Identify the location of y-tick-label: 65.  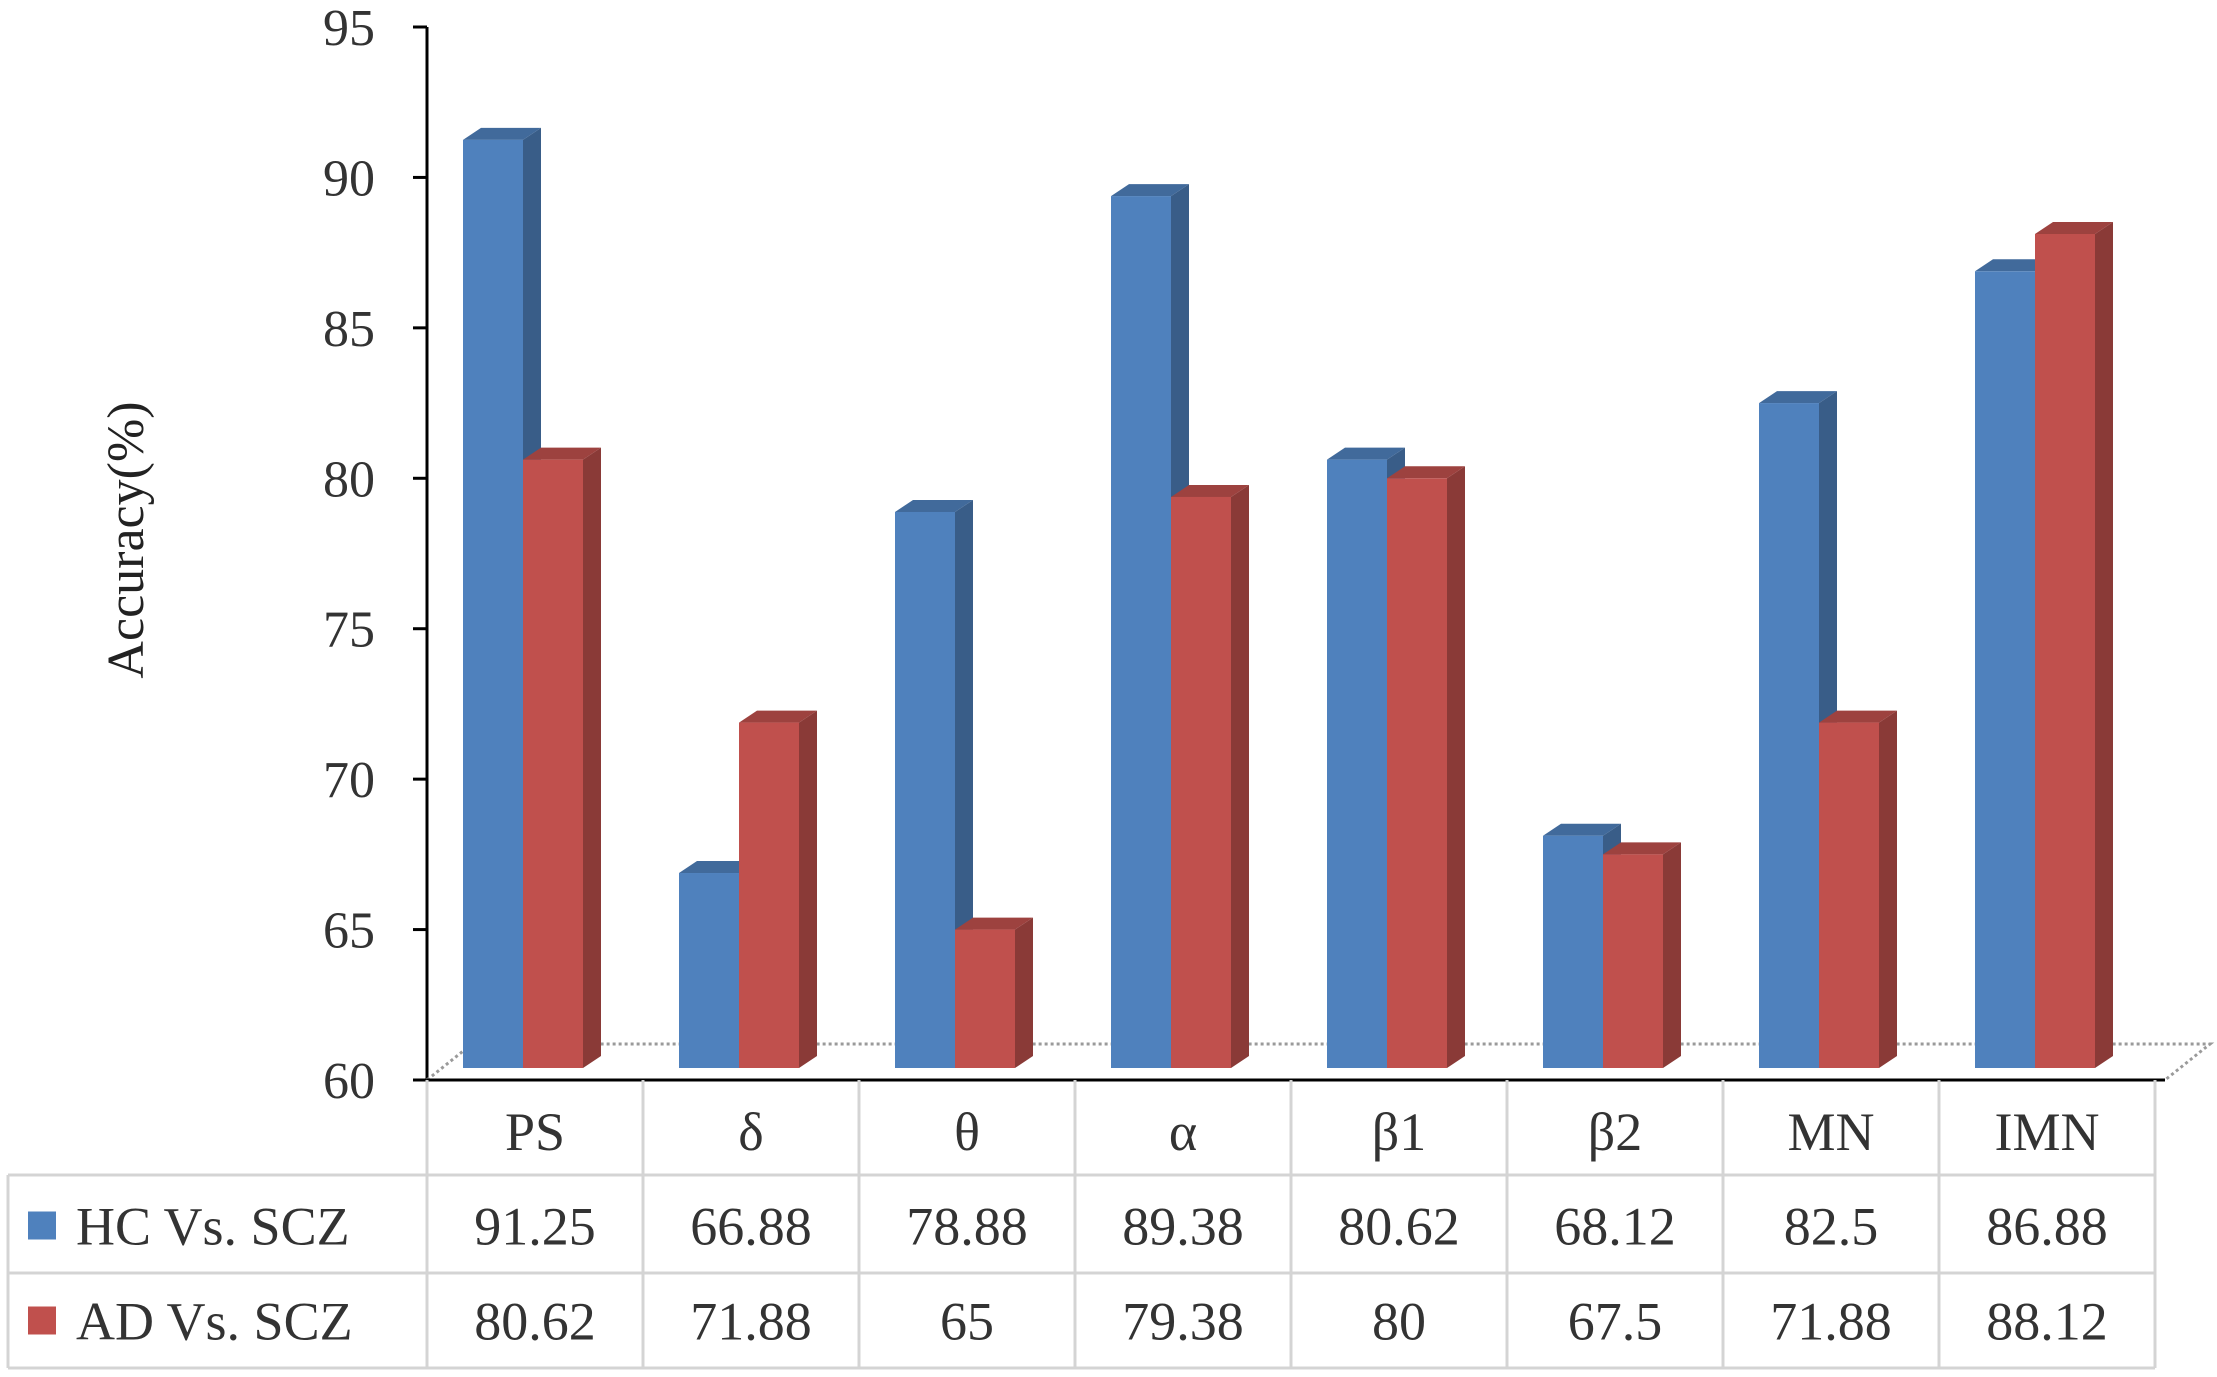
(349, 931).